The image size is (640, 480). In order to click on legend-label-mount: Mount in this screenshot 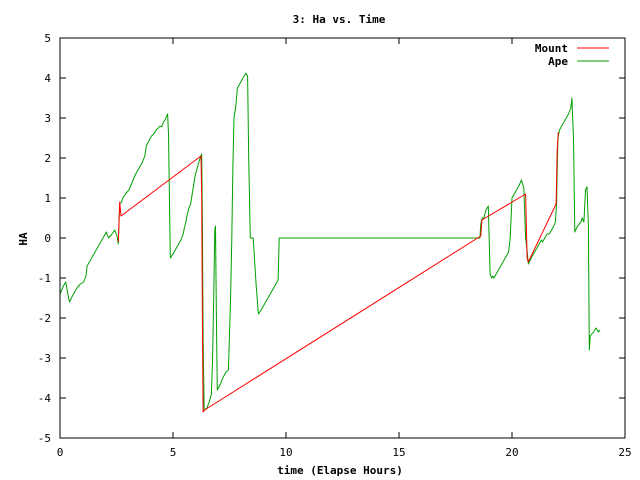, I will do `click(551, 48)`.